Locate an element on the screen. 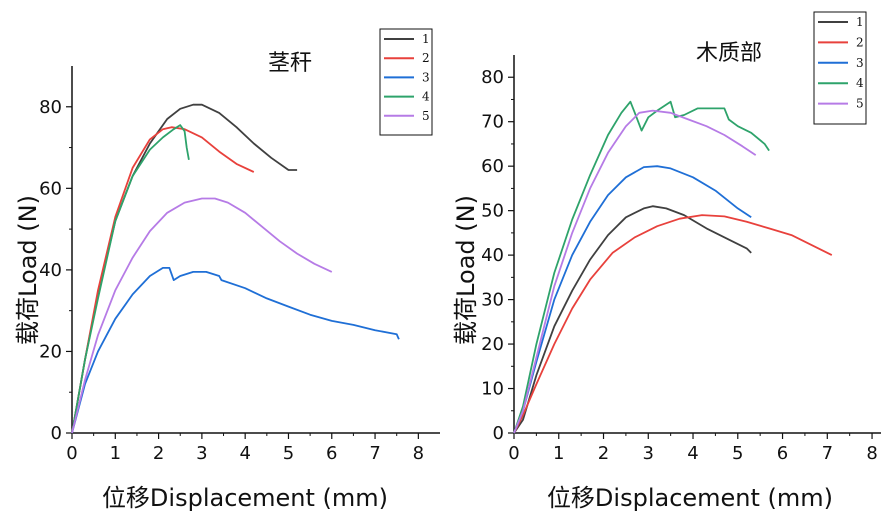 Image resolution: width=886 pixels, height=531 pixels. left-x-tick-label: 6 is located at coordinates (331, 453).